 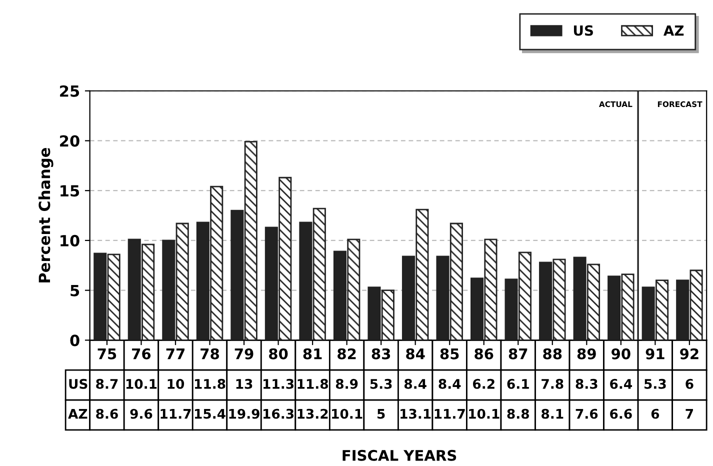 What do you see at coordinates (381, 413) in the screenshot?
I see `data-label: 5` at bounding box center [381, 413].